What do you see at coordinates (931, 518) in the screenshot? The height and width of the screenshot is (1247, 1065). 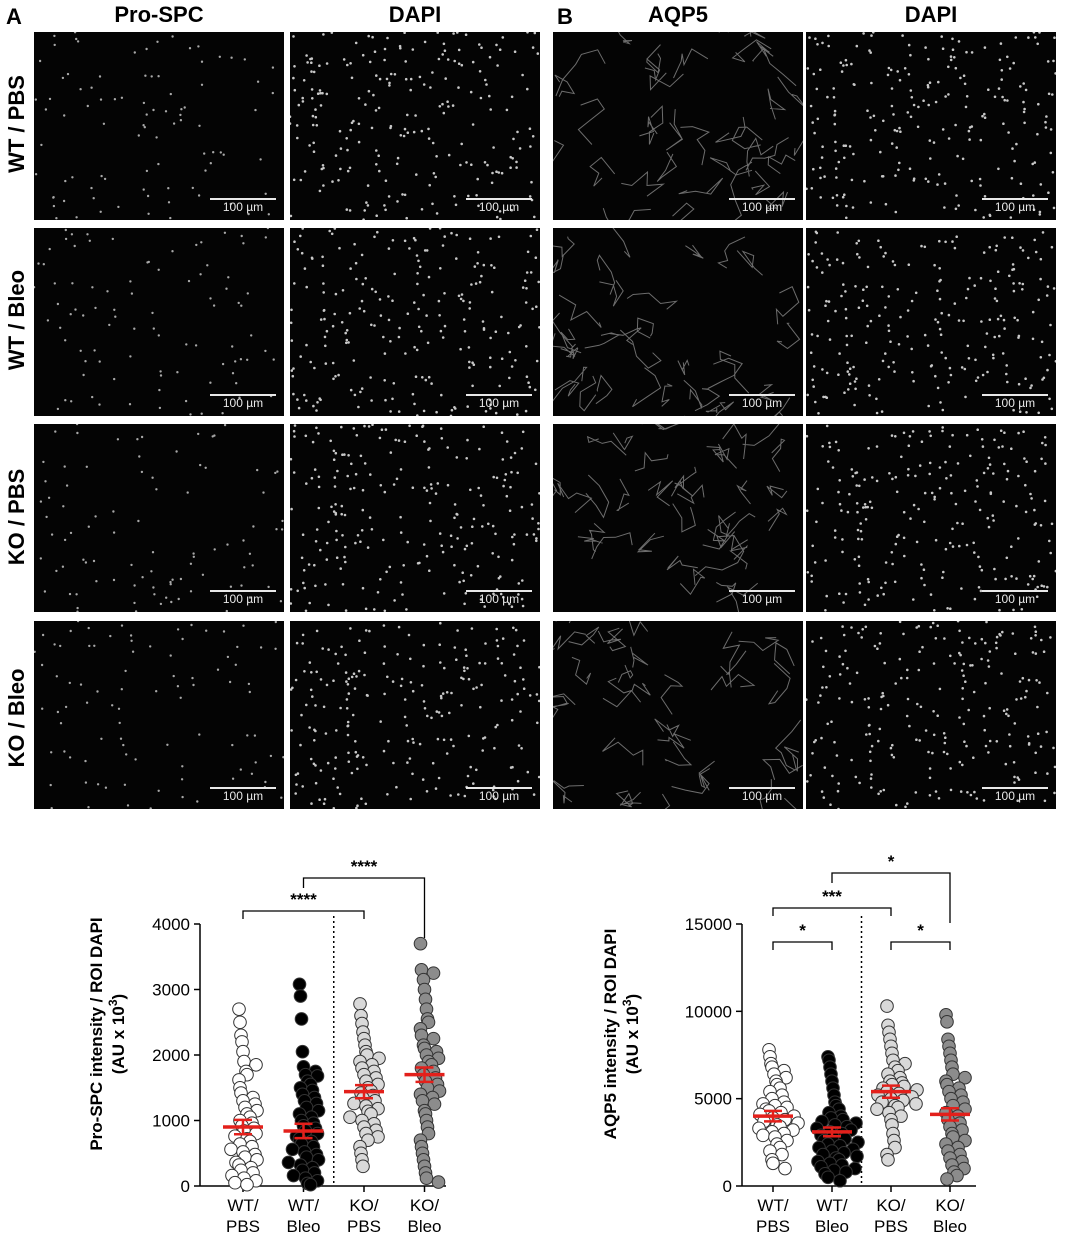 I see `micrograph-r3-c4: 100 µm` at bounding box center [931, 518].